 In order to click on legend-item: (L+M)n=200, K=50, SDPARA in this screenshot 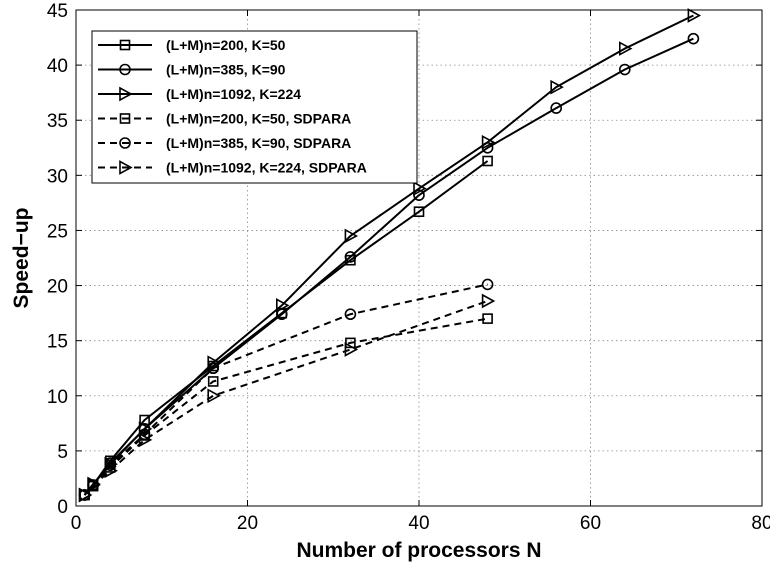, I will do `click(224, 119)`.